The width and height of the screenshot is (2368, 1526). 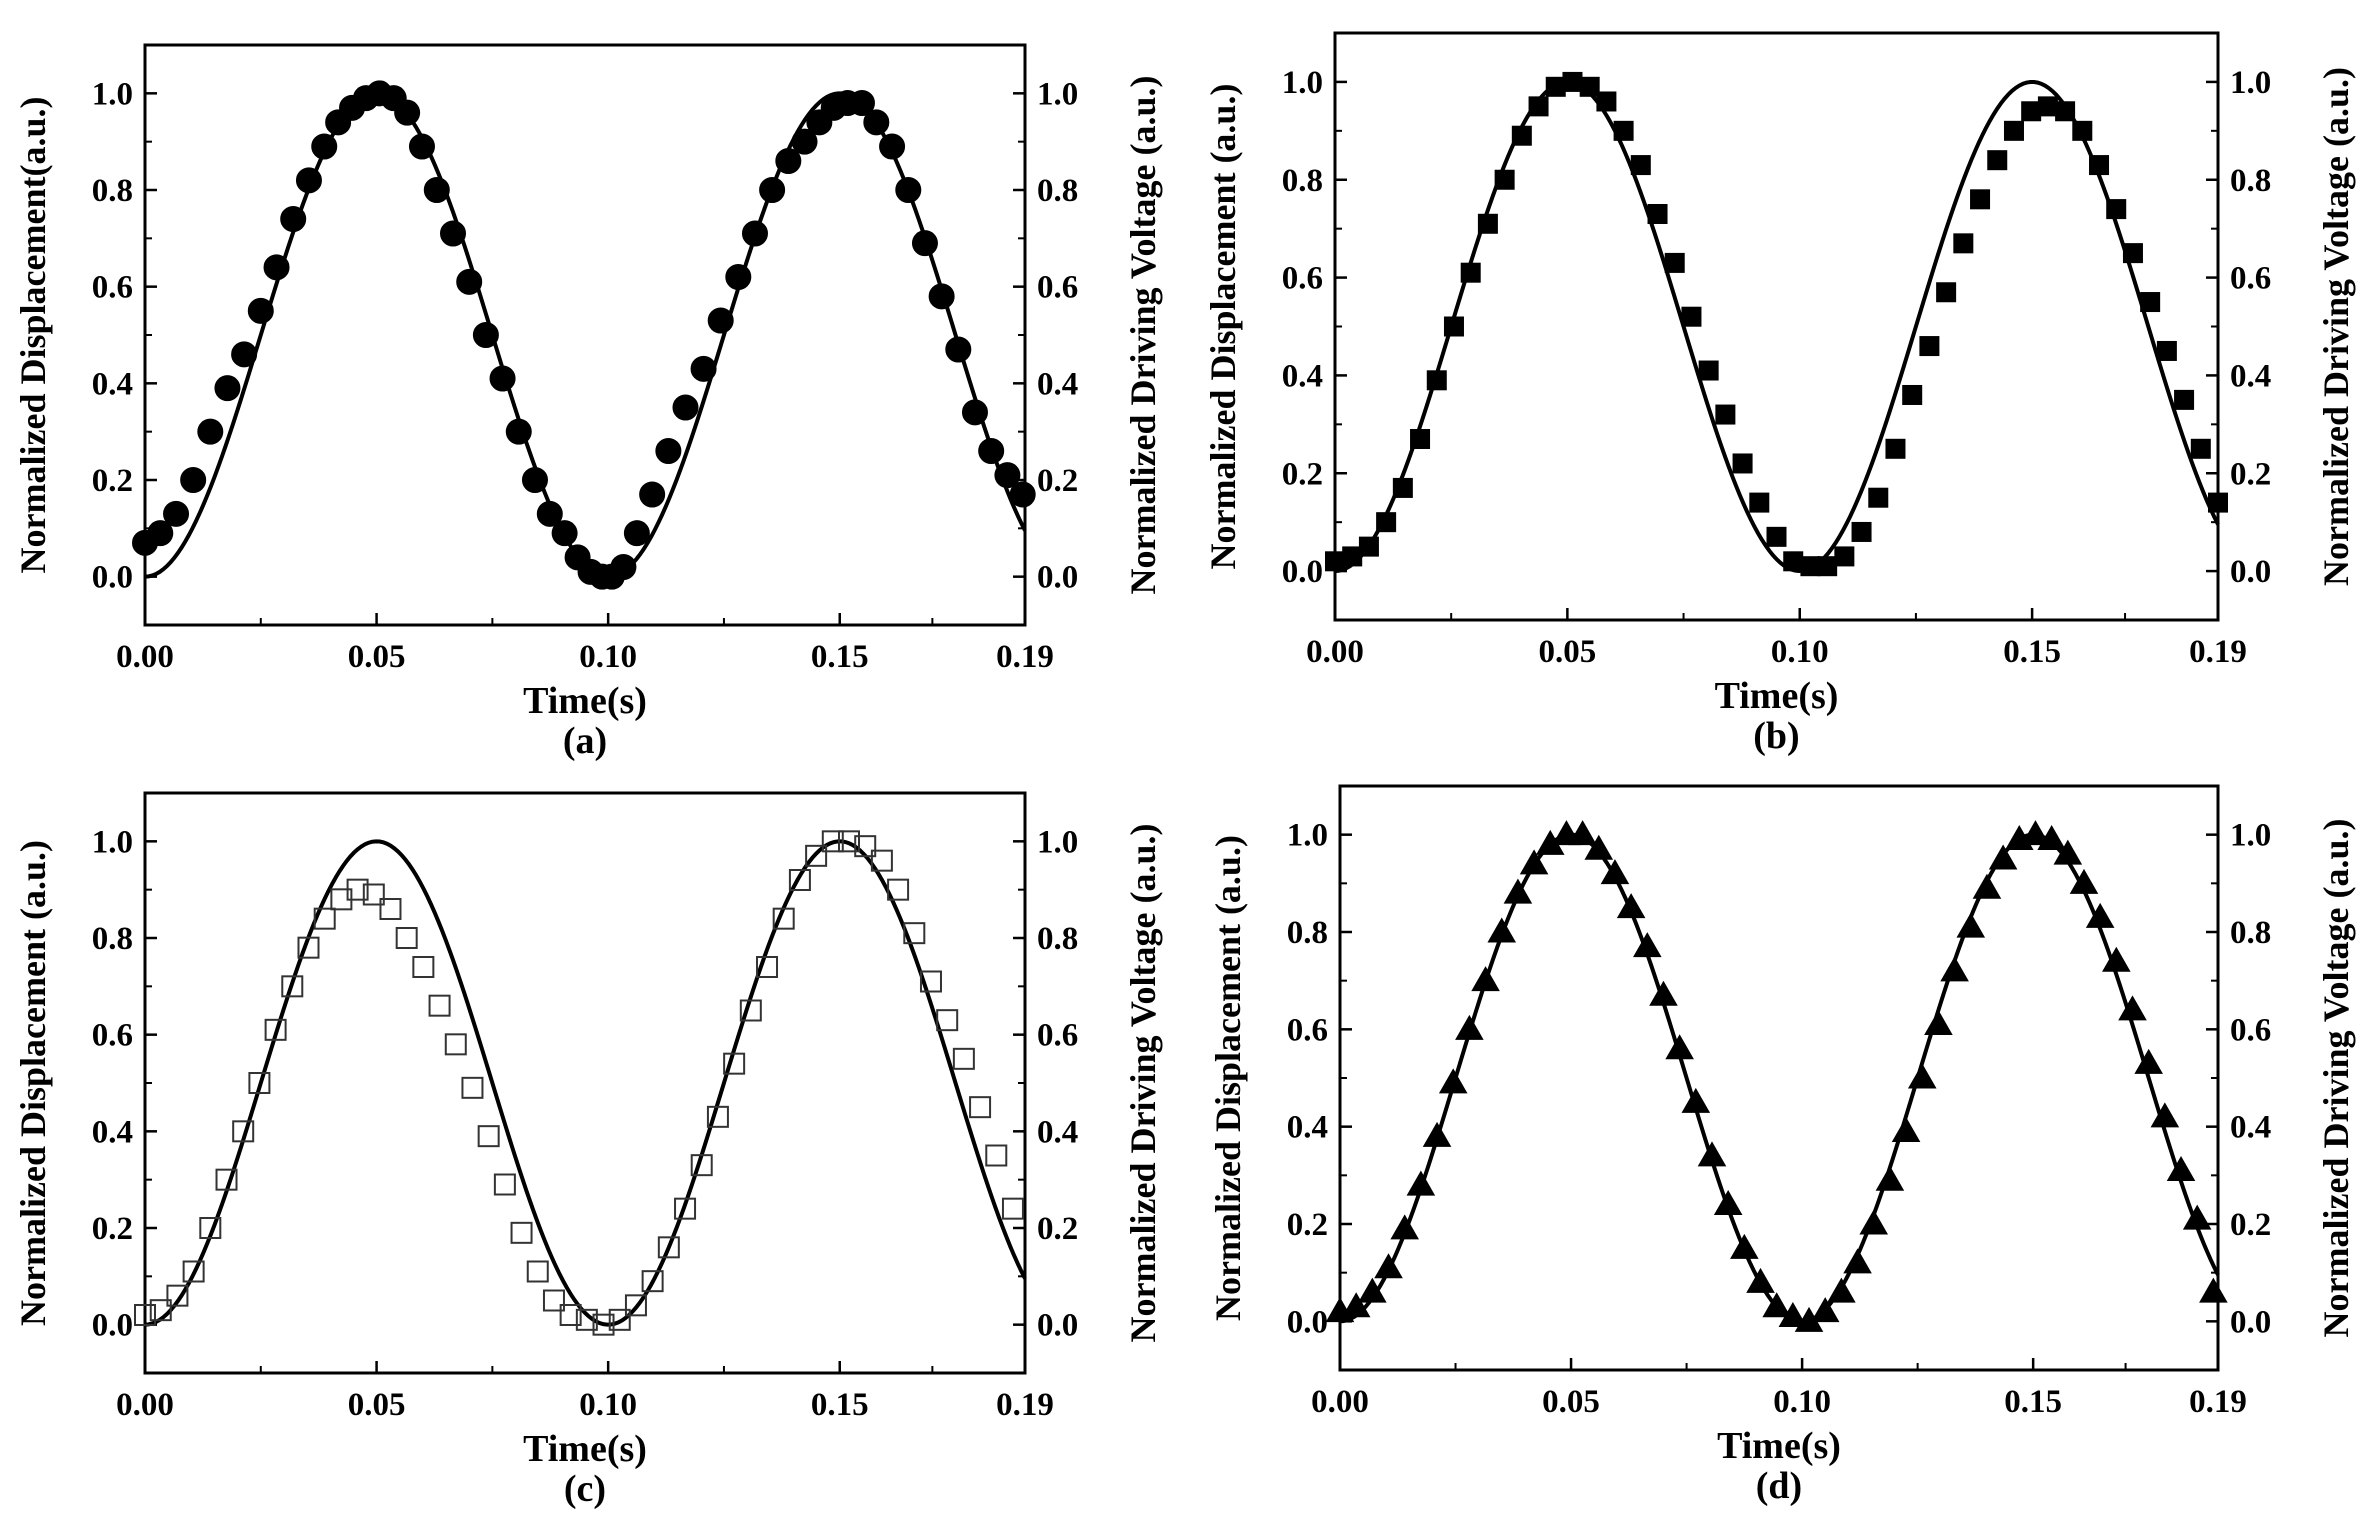 What do you see at coordinates (1302, 83) in the screenshot?
I see `y-tick-label: 1.0` at bounding box center [1302, 83].